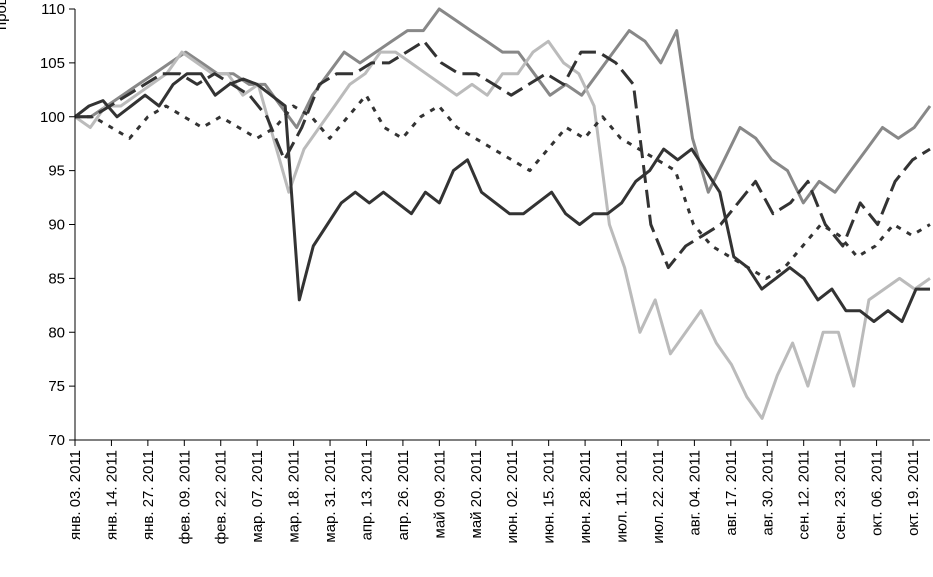  I want to click on x-tick-label: янв. 03. 2011, so click(75, 495).